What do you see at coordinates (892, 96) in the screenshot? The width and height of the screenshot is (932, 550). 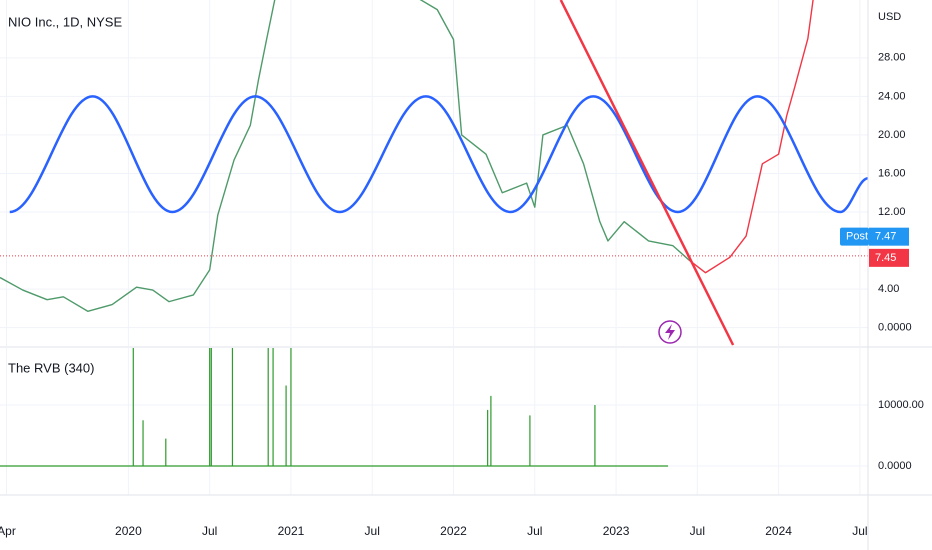 I see `y-tick-label: 24.00` at bounding box center [892, 96].